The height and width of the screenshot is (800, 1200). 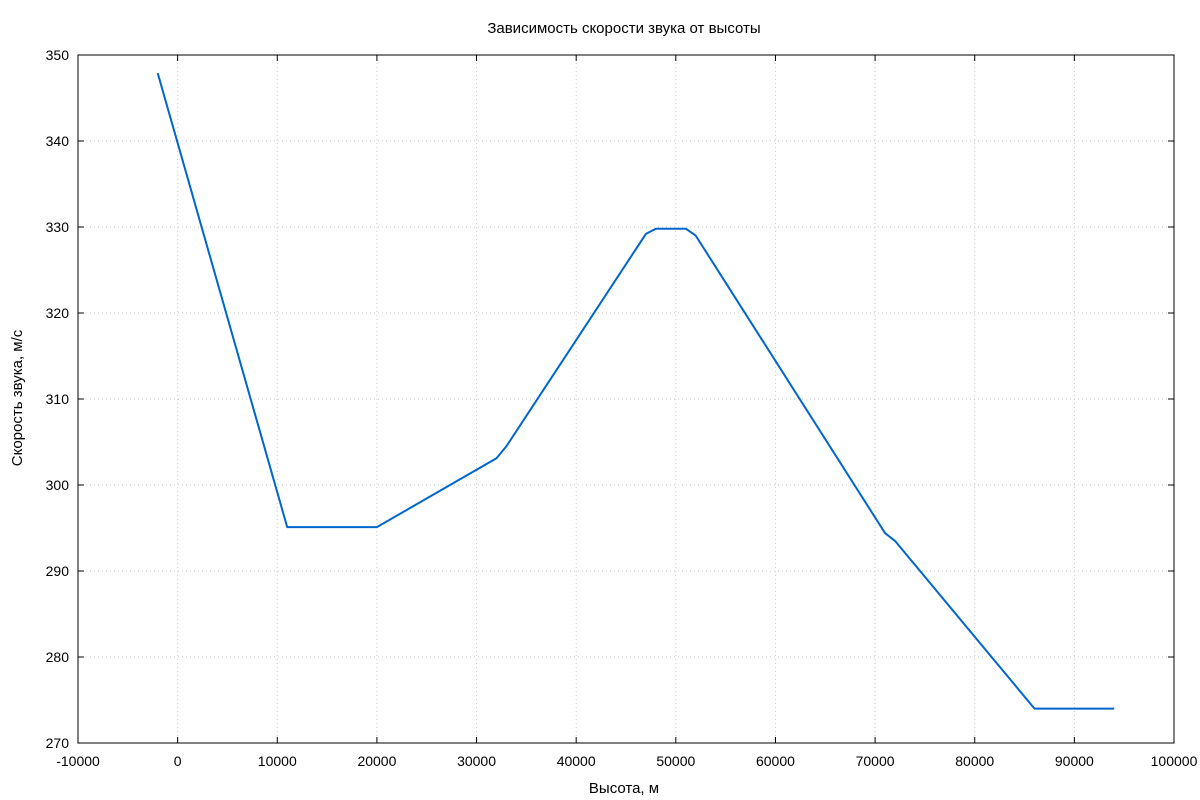 I want to click on y-tick-label: 300, so click(x=58, y=485).